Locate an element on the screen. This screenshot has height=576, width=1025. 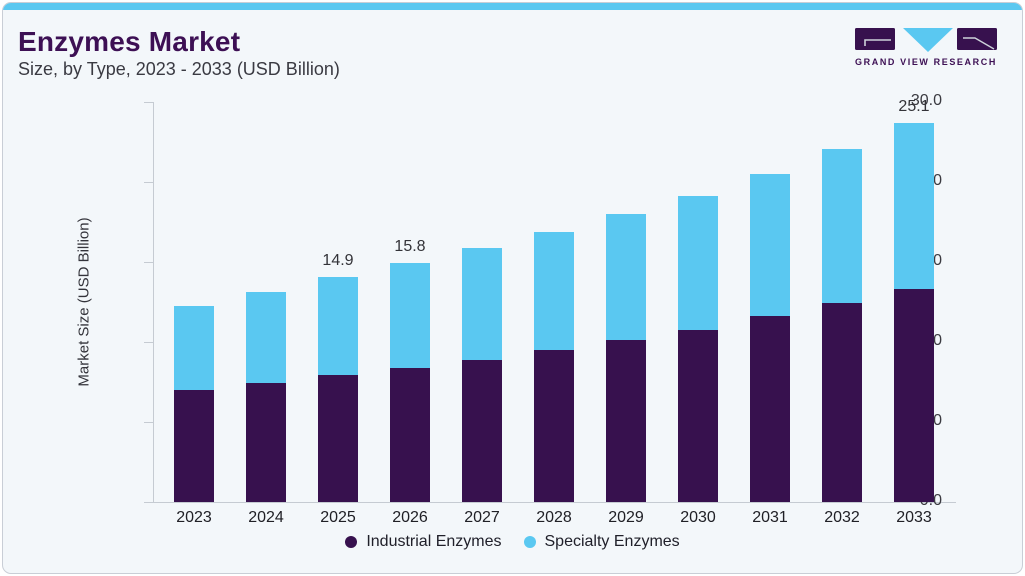
bar-2026: 15.8 2026 is located at coordinates (410, 382).